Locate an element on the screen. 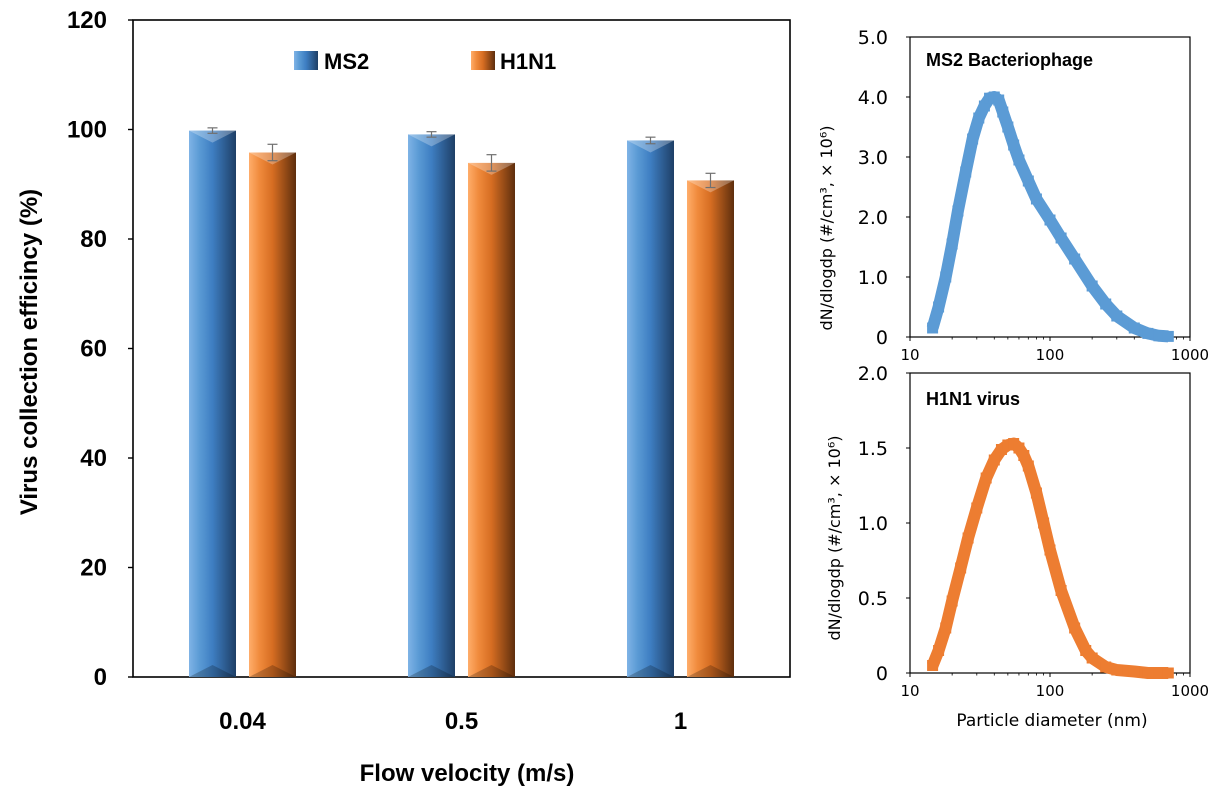 The image size is (1218, 795). ms2-x-tick-label: 1000 is located at coordinates (1190, 355).